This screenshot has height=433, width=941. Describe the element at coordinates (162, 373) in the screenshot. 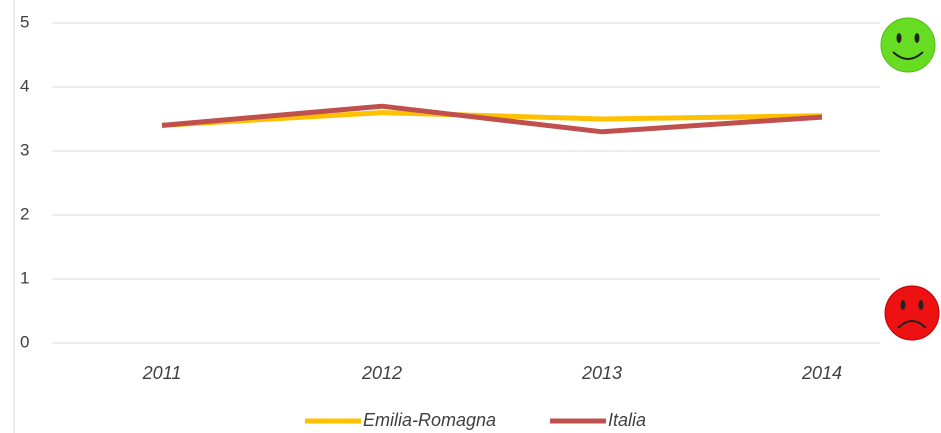

I see `x-tick-label: 2011` at that location.